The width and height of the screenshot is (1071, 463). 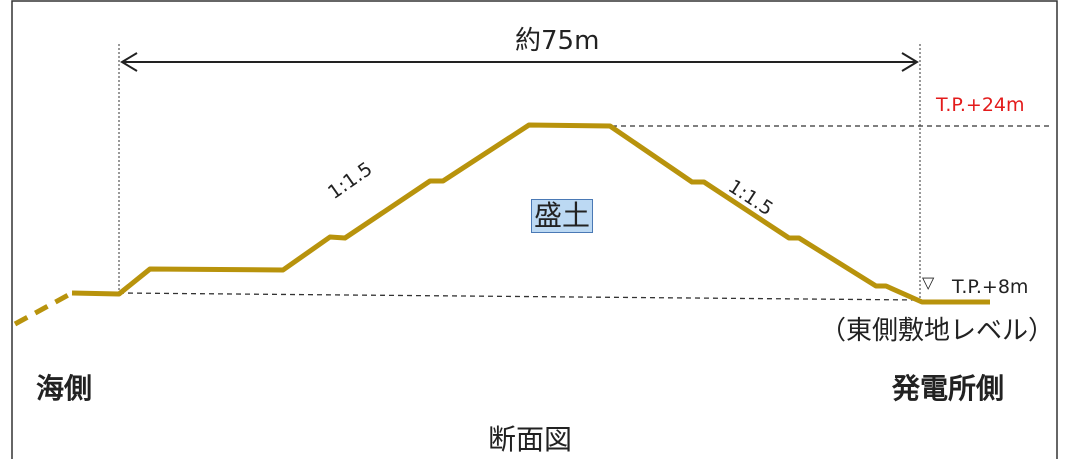 I want to click on section-title: 断面図, so click(x=530, y=439).